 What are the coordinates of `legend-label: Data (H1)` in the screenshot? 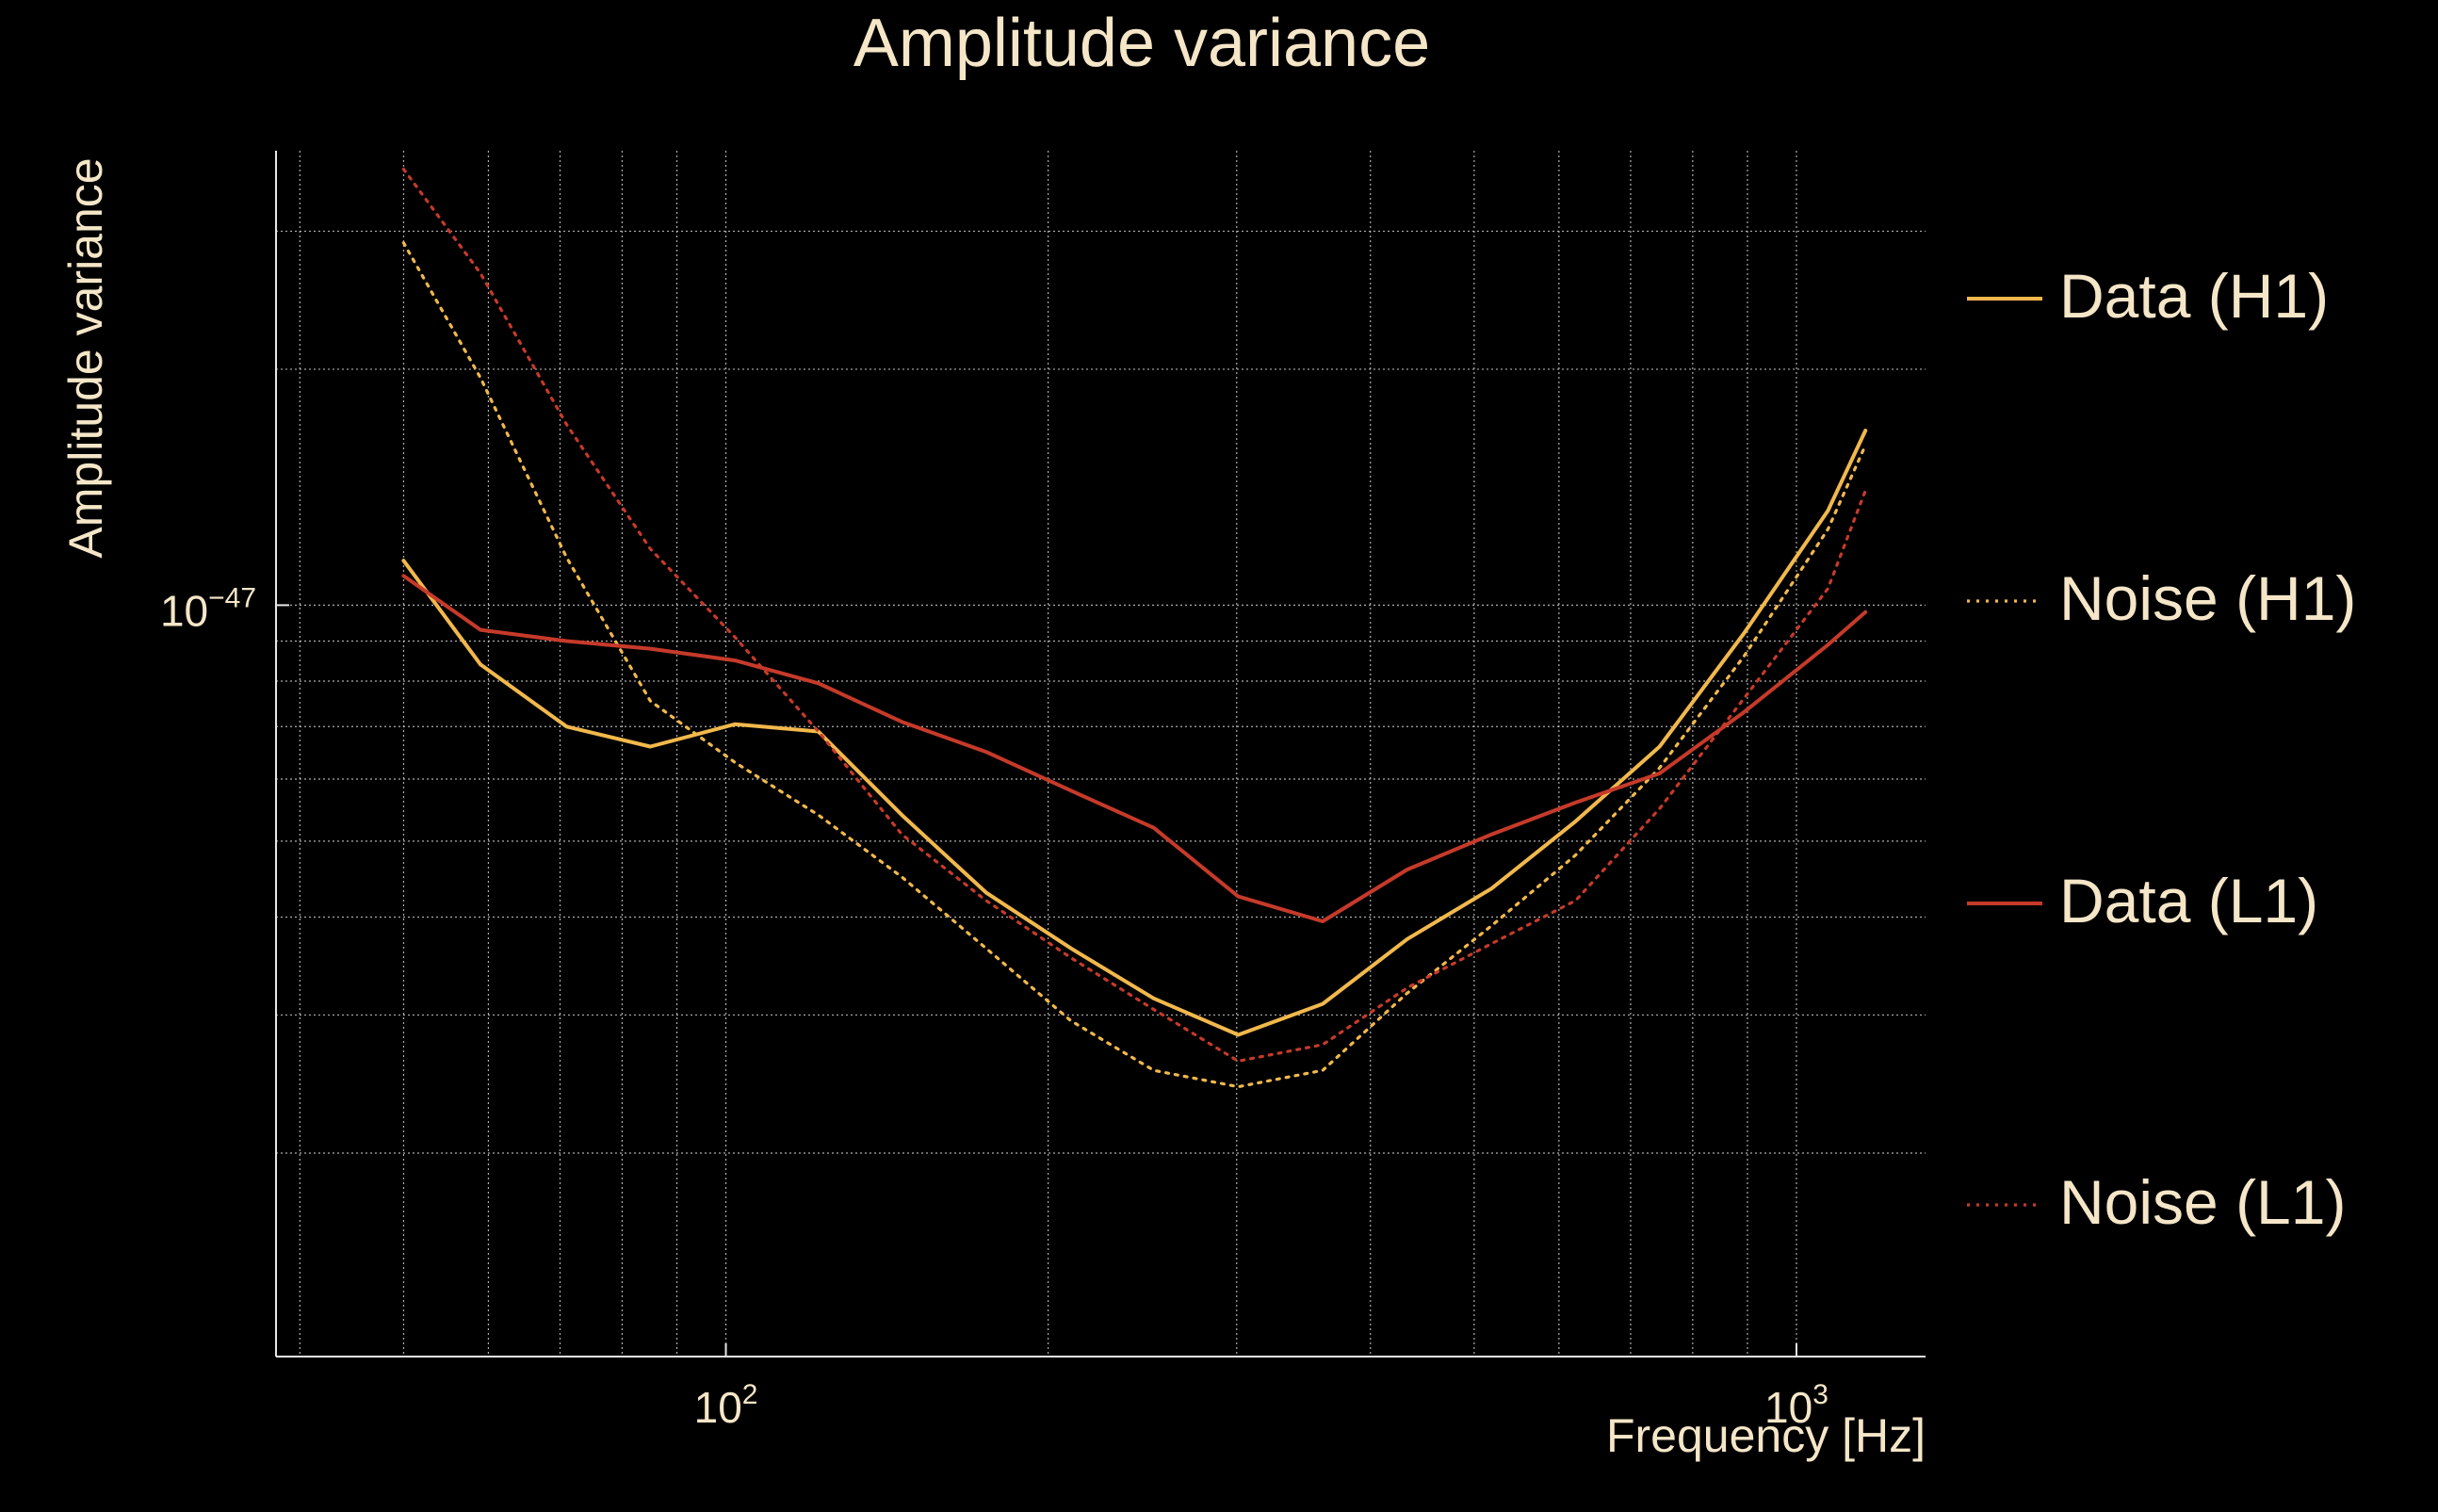 It's located at (2194, 296).